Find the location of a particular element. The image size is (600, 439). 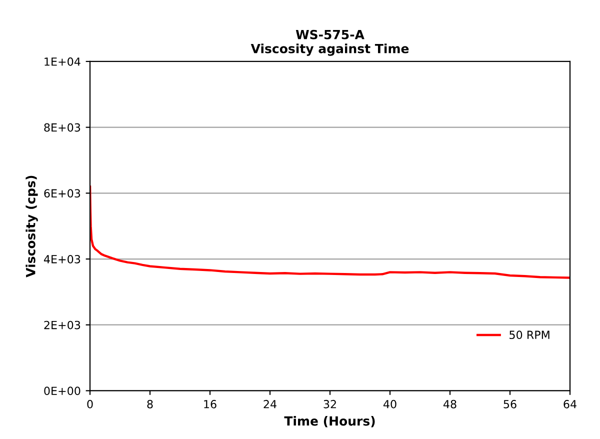

y-tick-label: 1E+04 is located at coordinates (62, 61).